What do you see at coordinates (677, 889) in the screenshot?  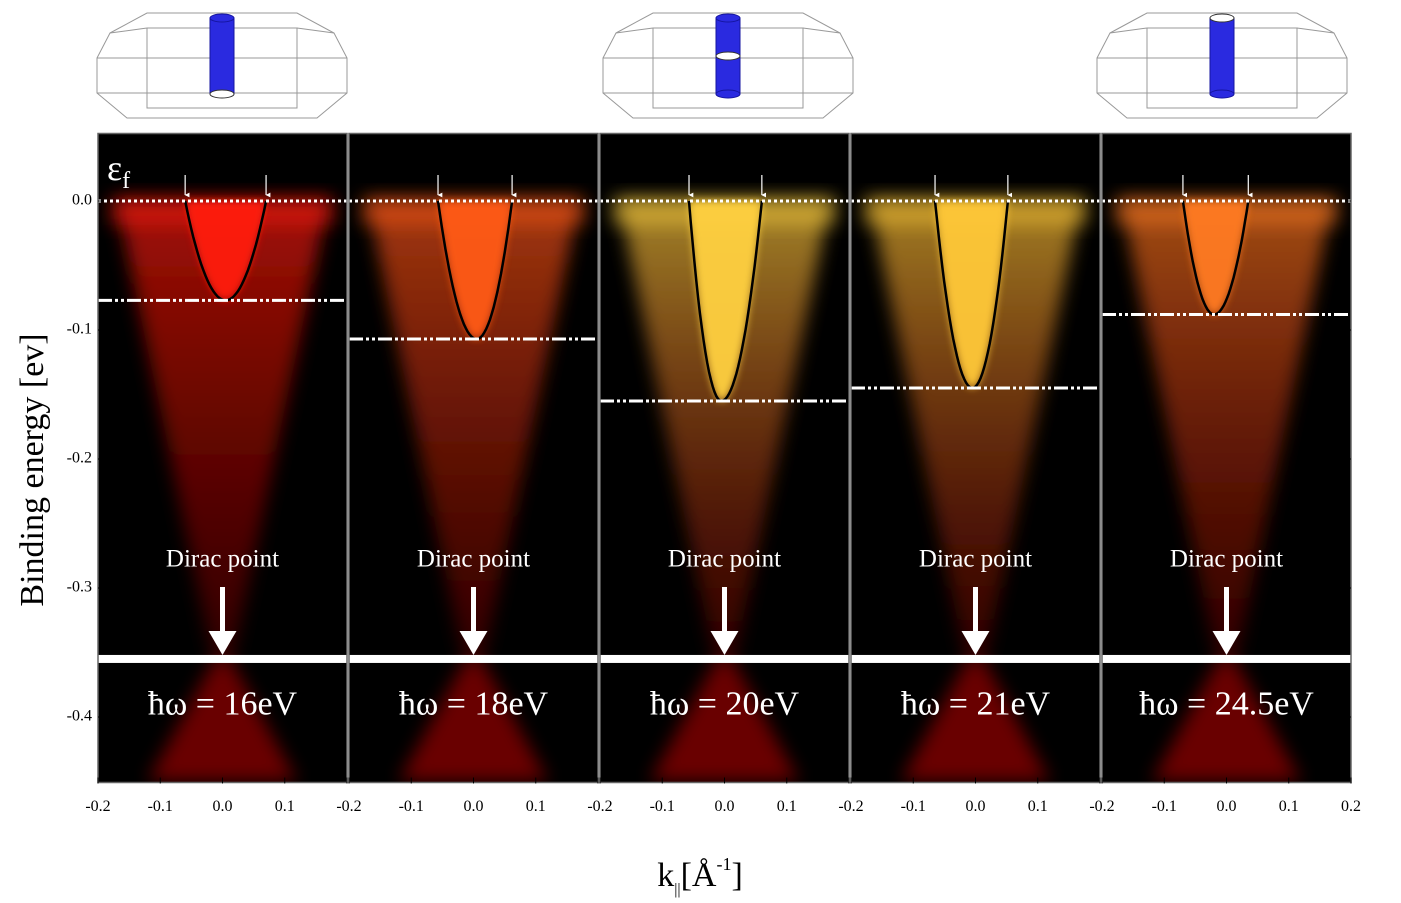 I see `label-part: ||` at bounding box center [677, 889].